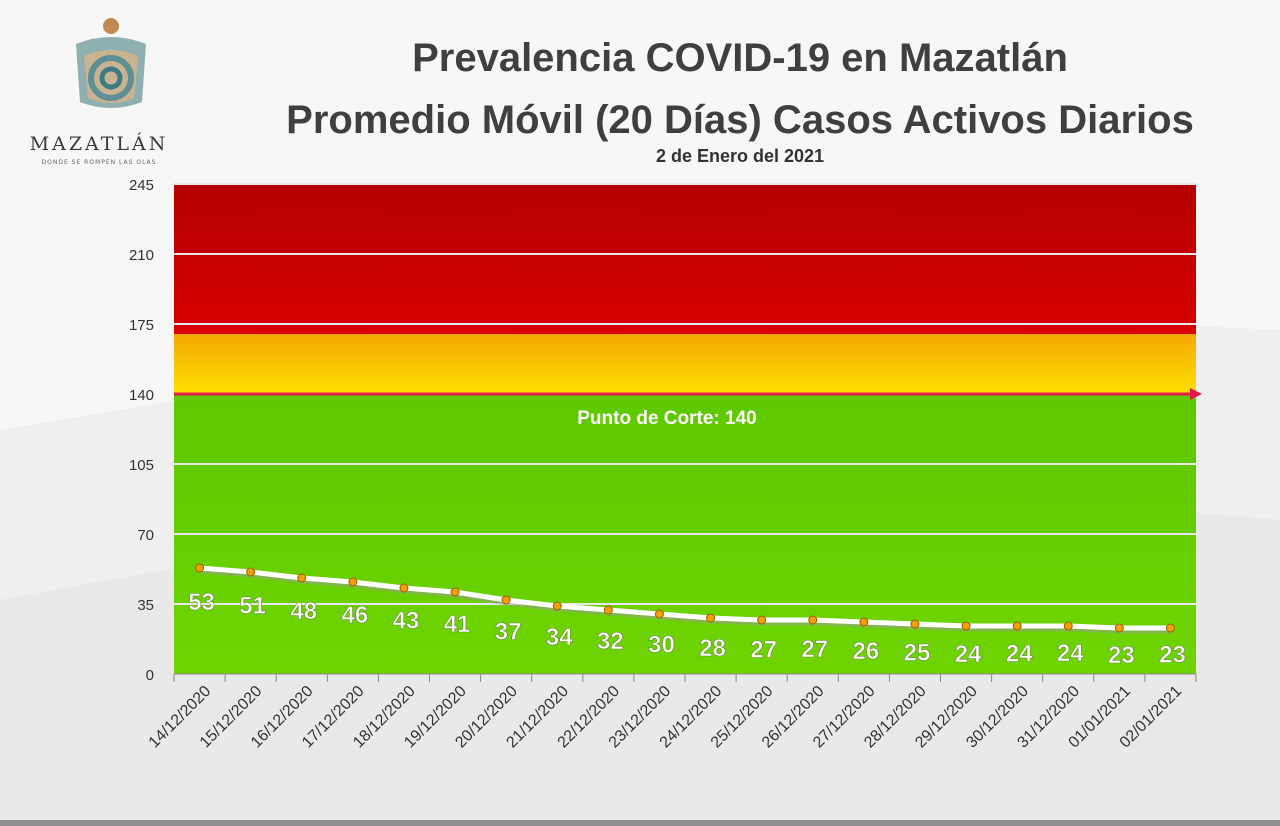 Image resolution: width=1280 pixels, height=826 pixels. Describe the element at coordinates (141, 255) in the screenshot. I see `y-tick-label: 210` at that location.